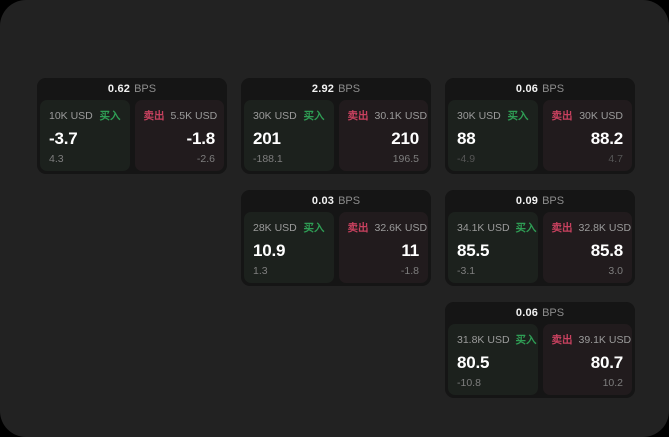  What do you see at coordinates (383, 135) in the screenshot?
I see `sell-panel: 卖出 30.1K USD 210 196.5` at bounding box center [383, 135].